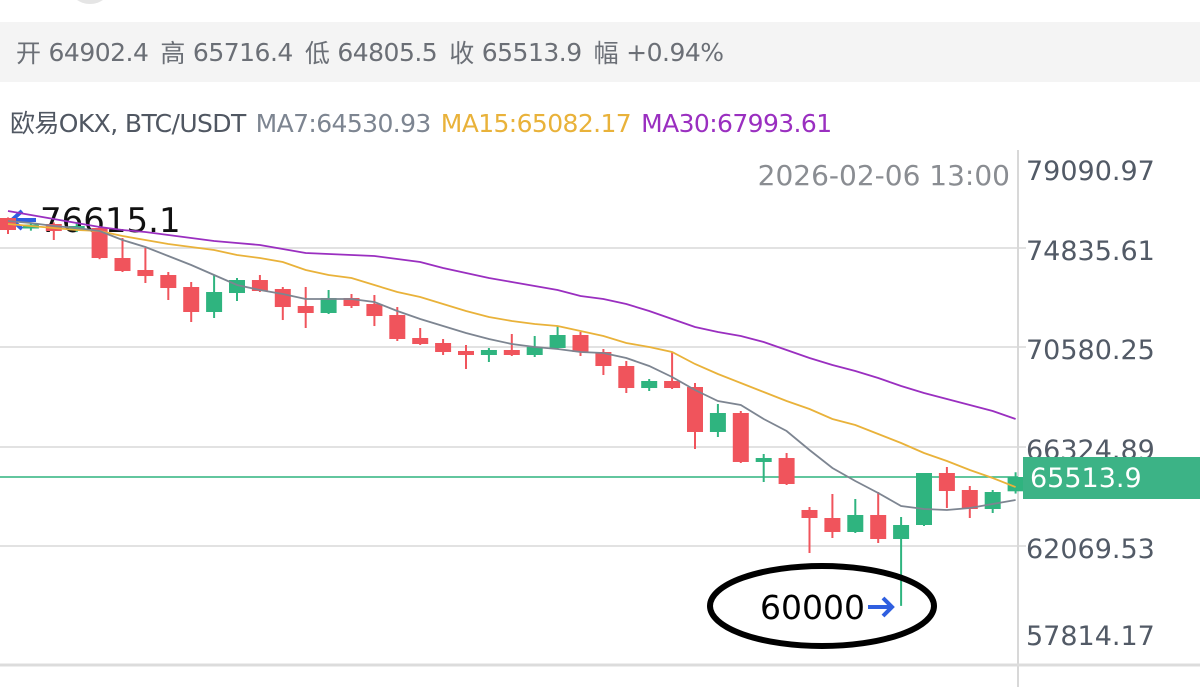 This screenshot has width=1200, height=687. I want to click on change-value: +0.94%, so click(675, 52).